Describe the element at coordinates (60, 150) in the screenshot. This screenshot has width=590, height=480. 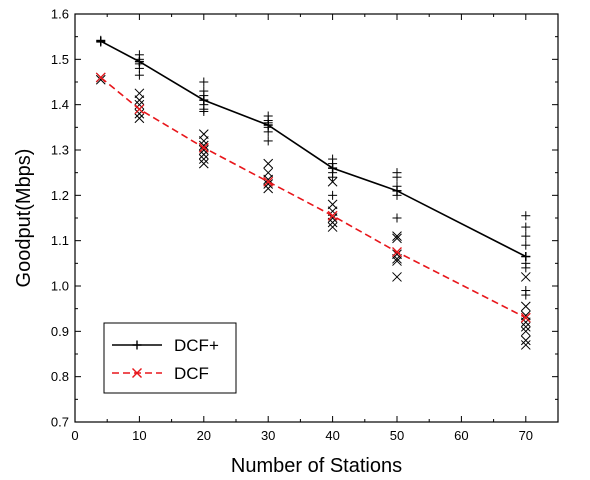
I see `y-tick-label: 1.3` at that location.